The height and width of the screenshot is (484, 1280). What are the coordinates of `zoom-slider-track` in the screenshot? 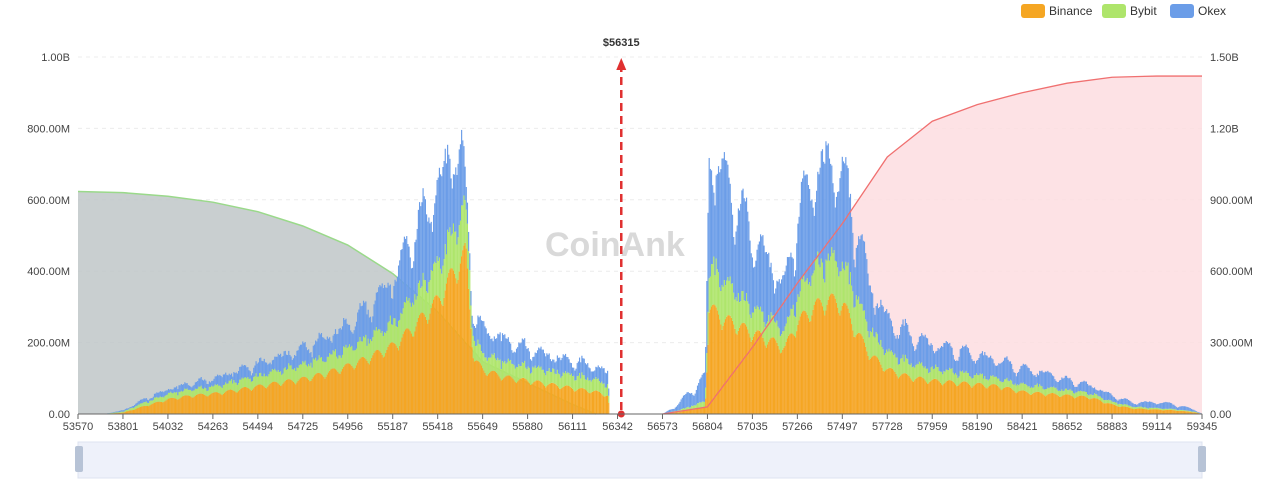 It's located at (640, 460).